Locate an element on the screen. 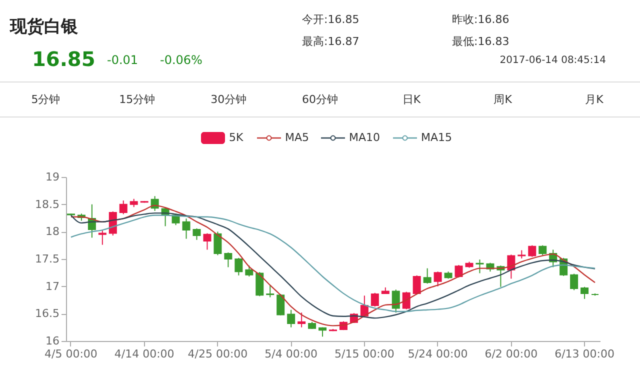 The image size is (640, 389). text: 5分钟 is located at coordinates (45, 99).